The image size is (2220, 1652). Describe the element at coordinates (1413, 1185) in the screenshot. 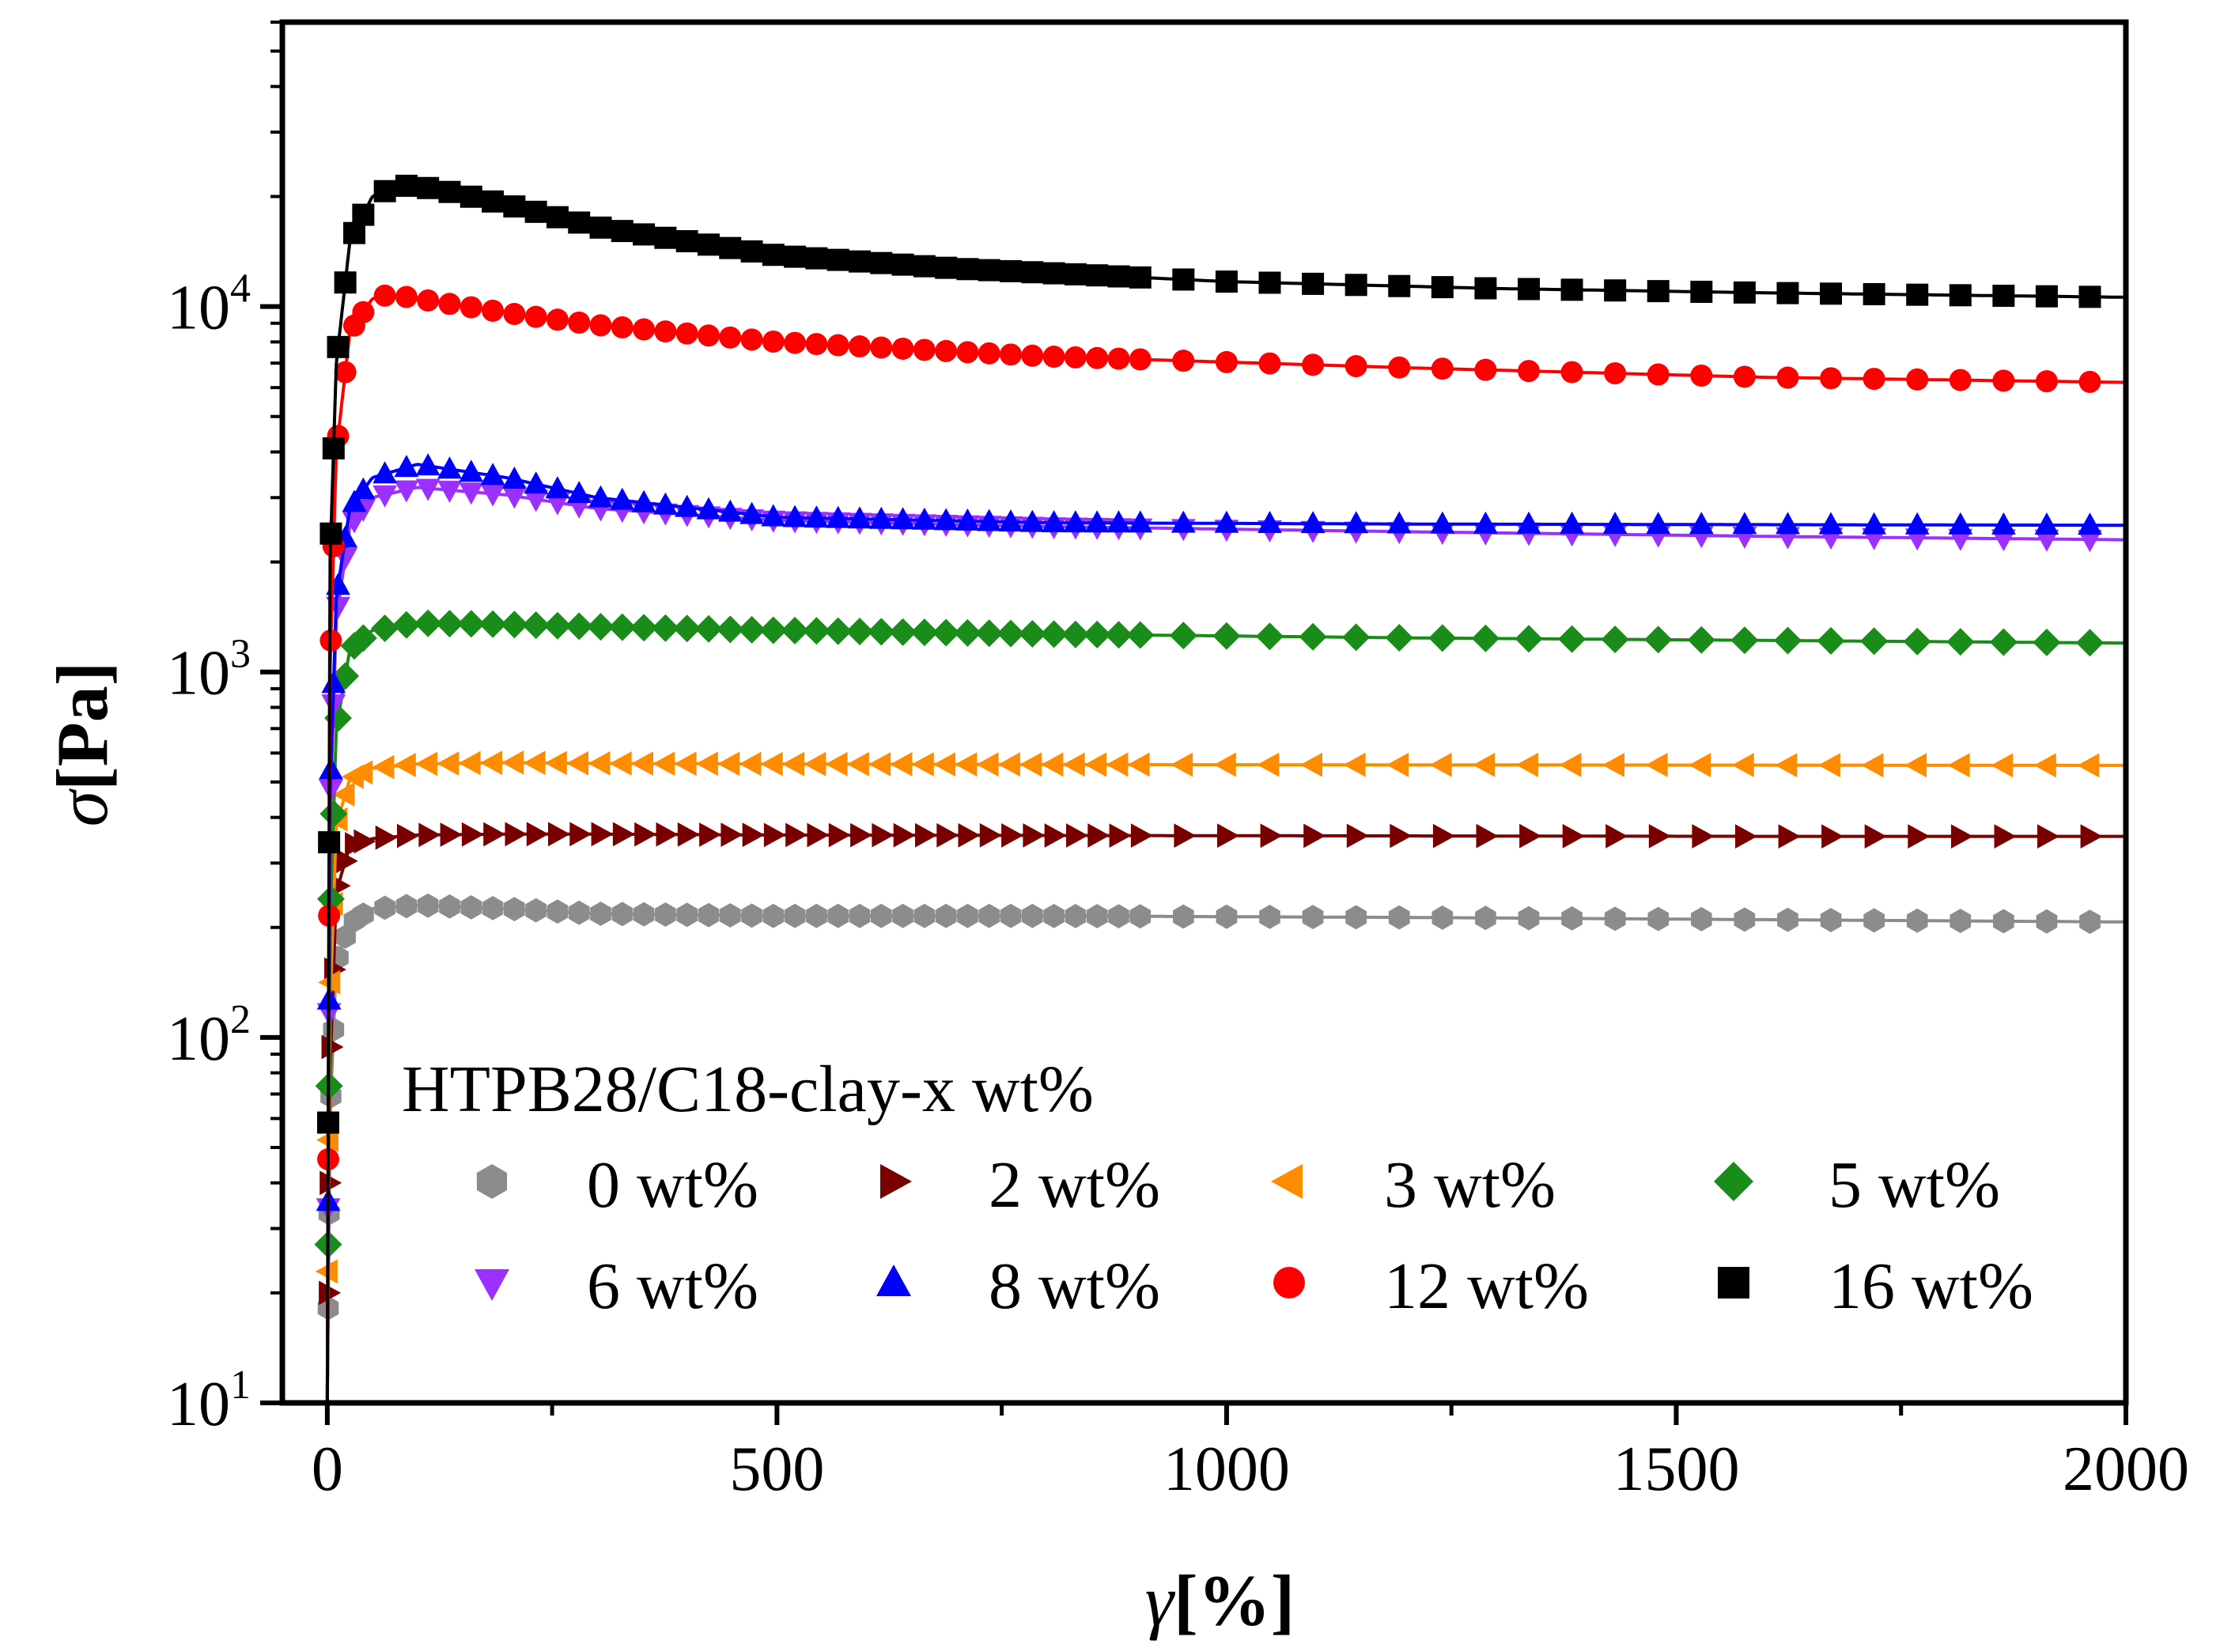

I see `legend-item: 3 wt%` at that location.